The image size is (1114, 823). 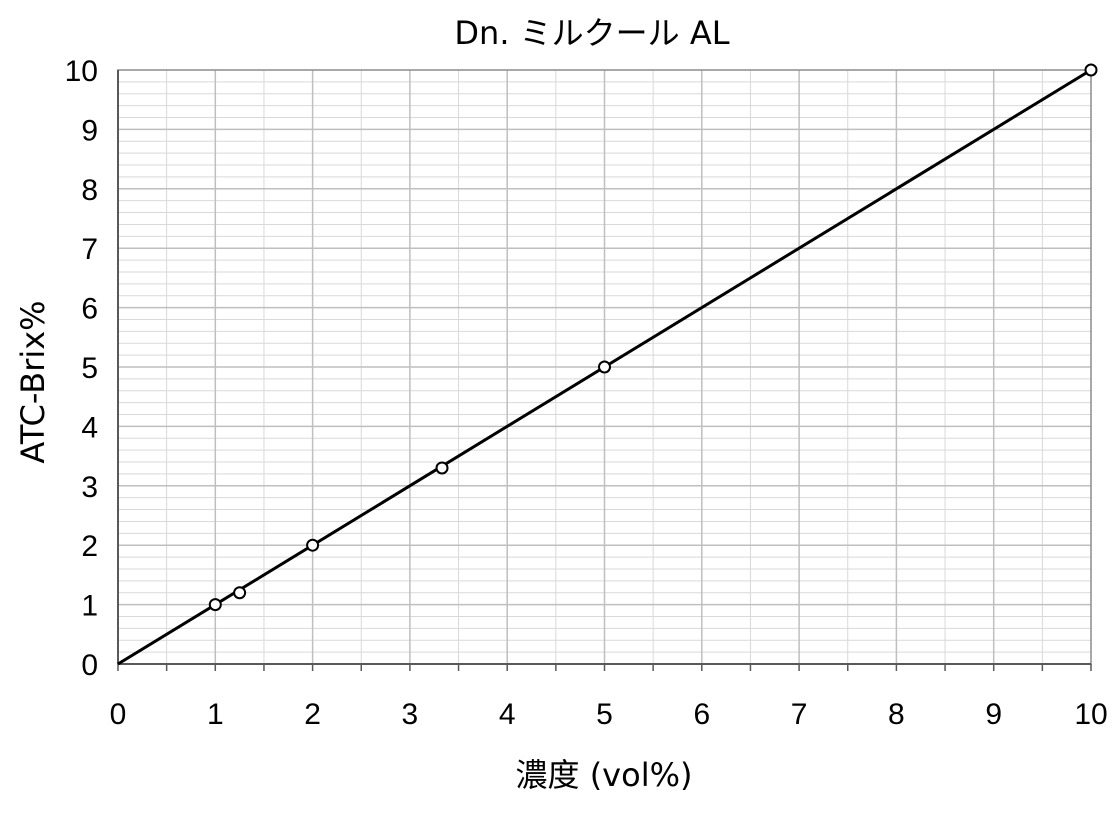 What do you see at coordinates (604, 714) in the screenshot?
I see `x-tick-label: 5` at bounding box center [604, 714].